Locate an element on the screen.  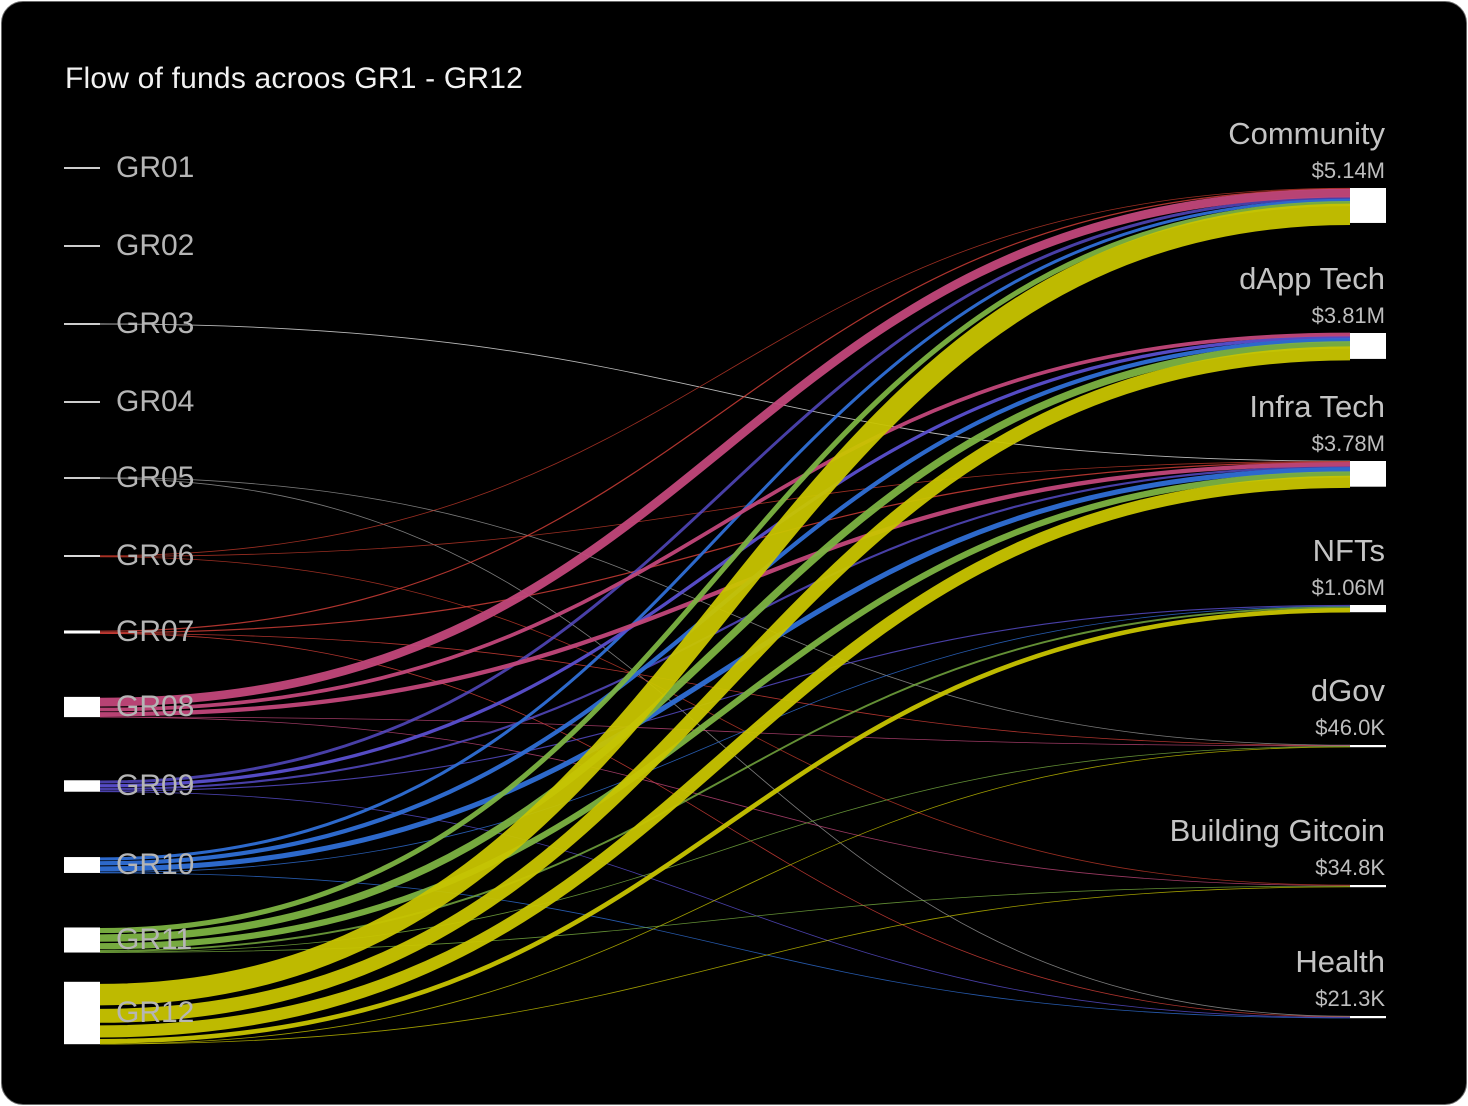
target-label-dapp-tech: dApp Tech is located at coordinates (1312, 278).